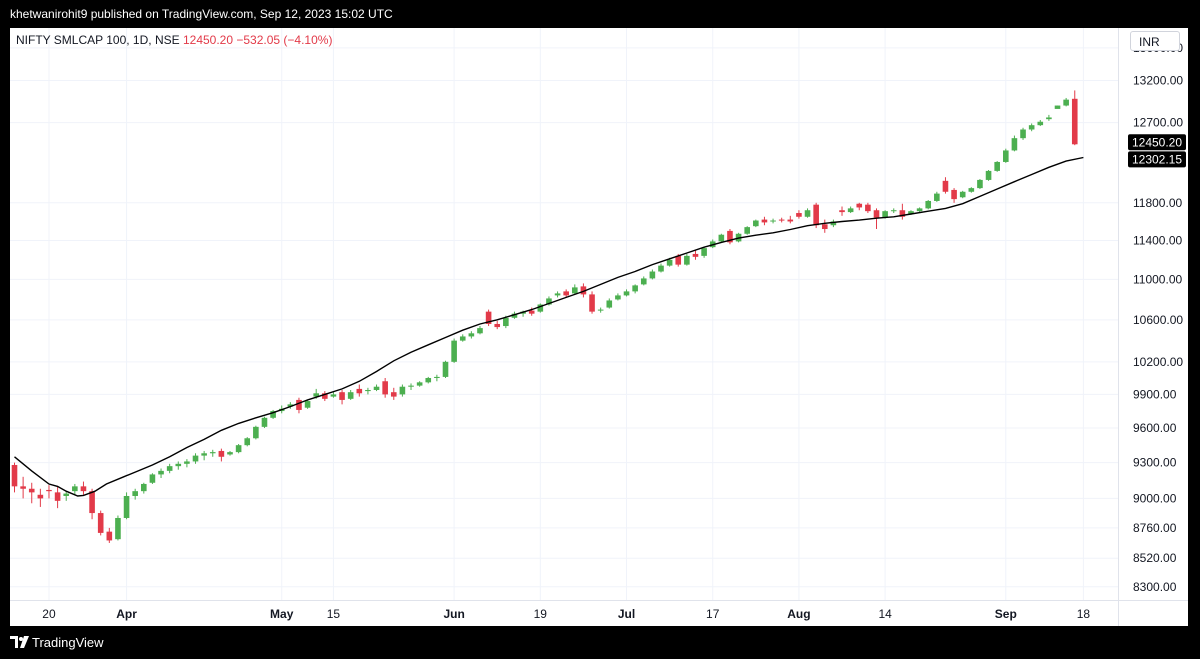 The height and width of the screenshot is (659, 1200). Describe the element at coordinates (541, 614) in the screenshot. I see `x-tick-label: 19` at that location.